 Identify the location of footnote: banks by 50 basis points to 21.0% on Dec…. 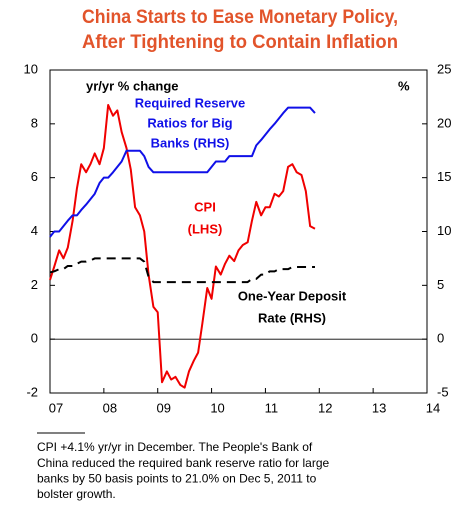
(177, 478).